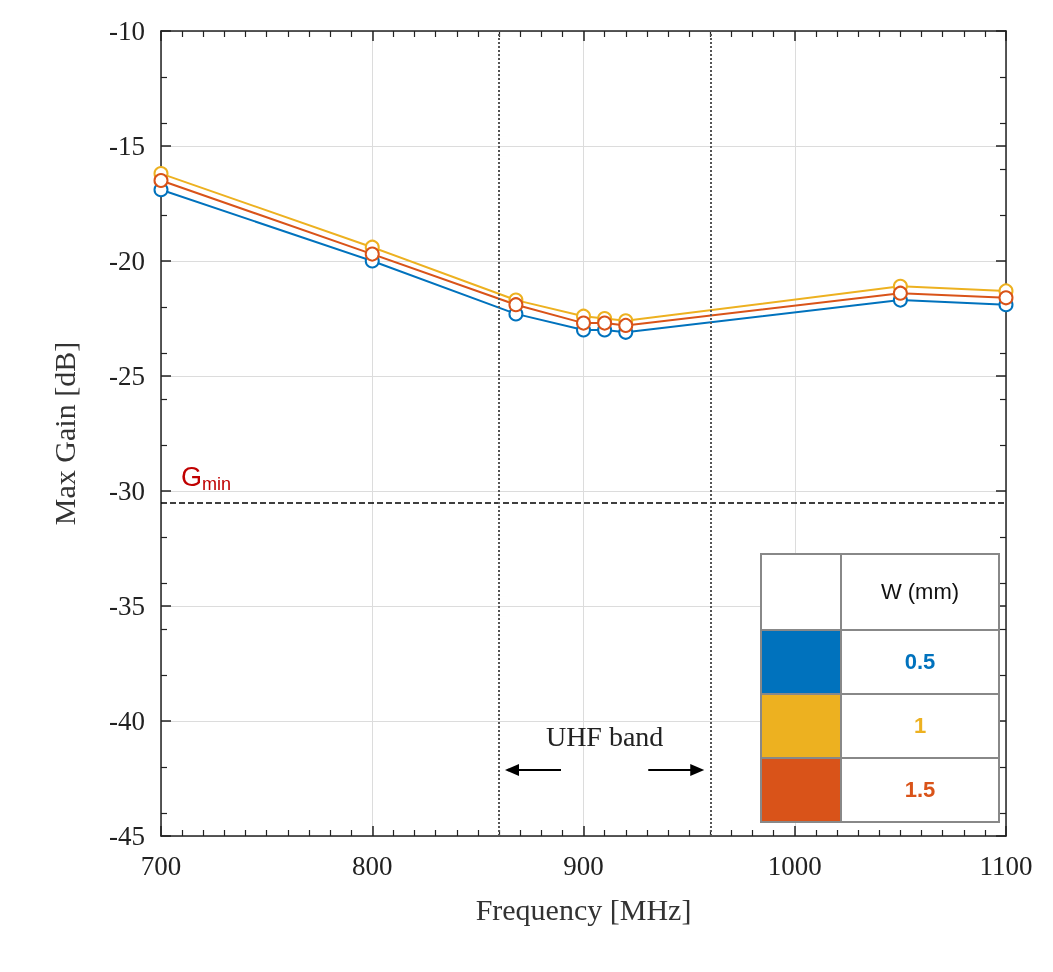 The width and height of the screenshot is (1053, 972). I want to click on y-tick-label: -30, so click(127, 491).